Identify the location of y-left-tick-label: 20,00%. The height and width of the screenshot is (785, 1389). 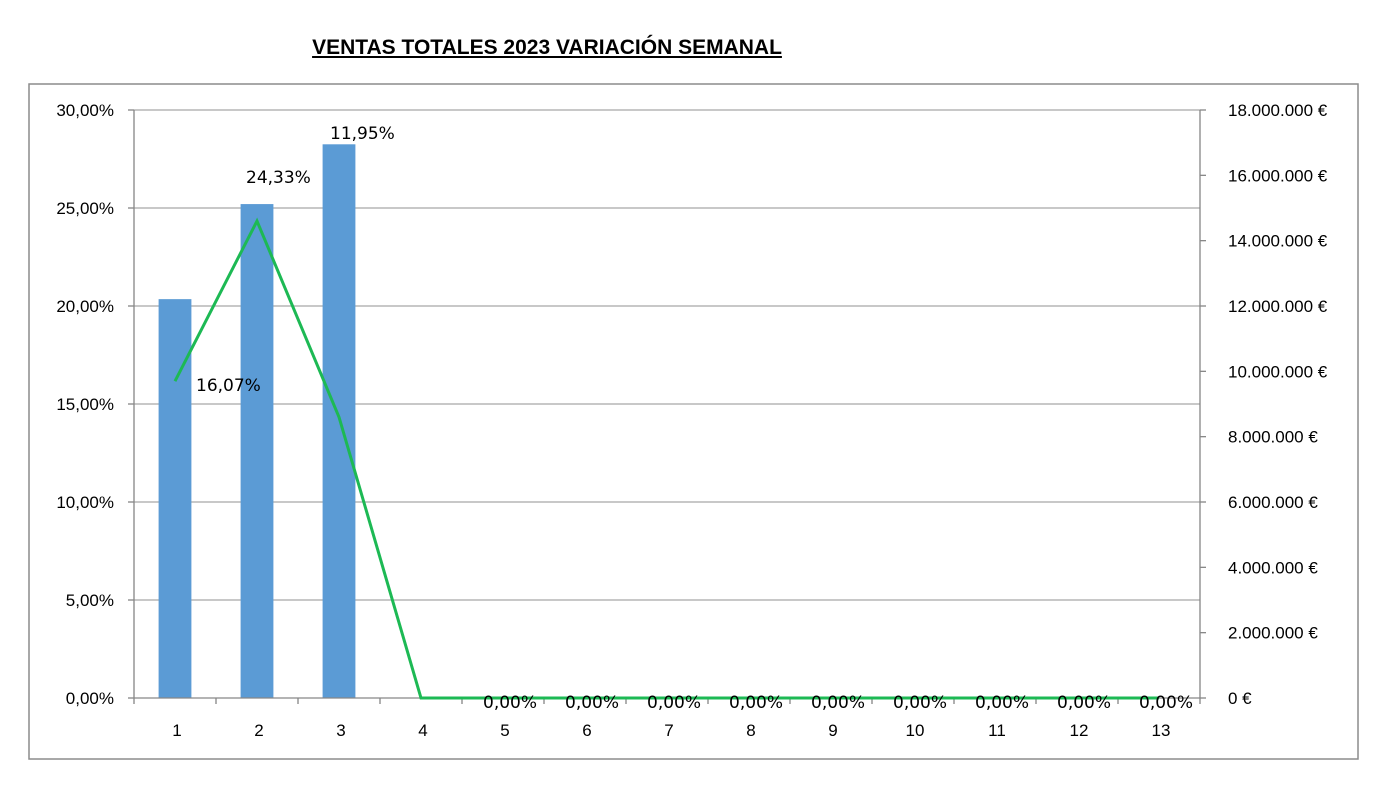
(85, 306).